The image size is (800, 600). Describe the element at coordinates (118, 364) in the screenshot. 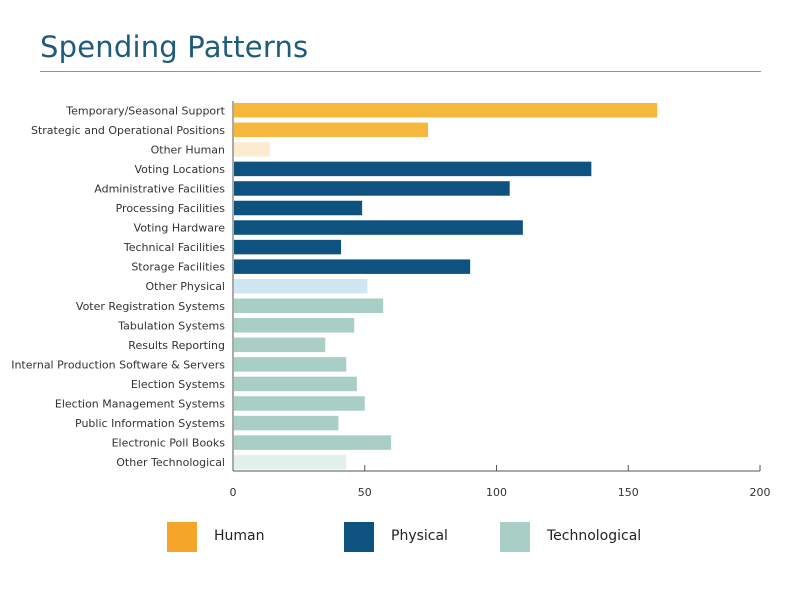

I see `category-label-internal-production-software-servers: Internal Production Software & Servers` at that location.